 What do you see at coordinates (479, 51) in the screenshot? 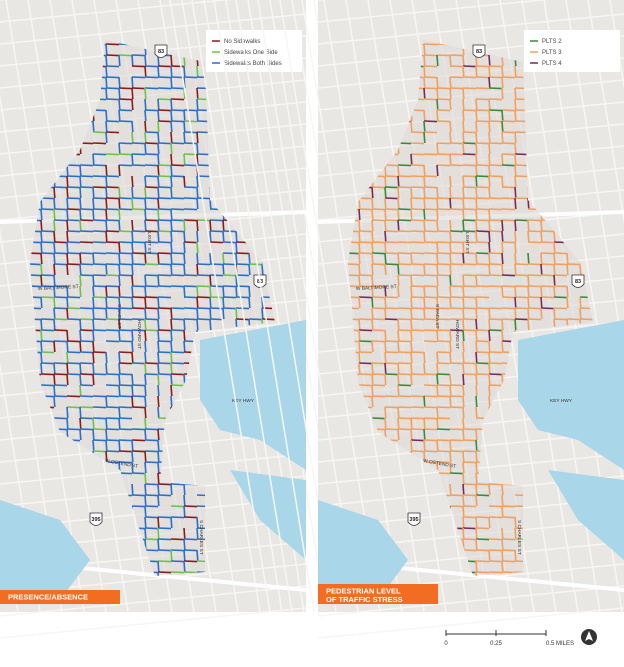
I see `highway-shield` at bounding box center [479, 51].